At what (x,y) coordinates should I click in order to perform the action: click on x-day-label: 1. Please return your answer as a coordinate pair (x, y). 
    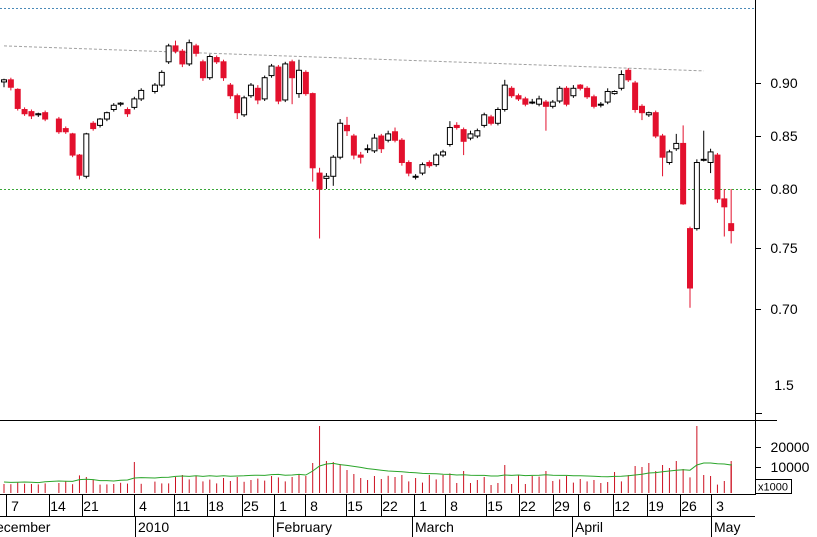
    Looking at the image, I should click on (283, 506).